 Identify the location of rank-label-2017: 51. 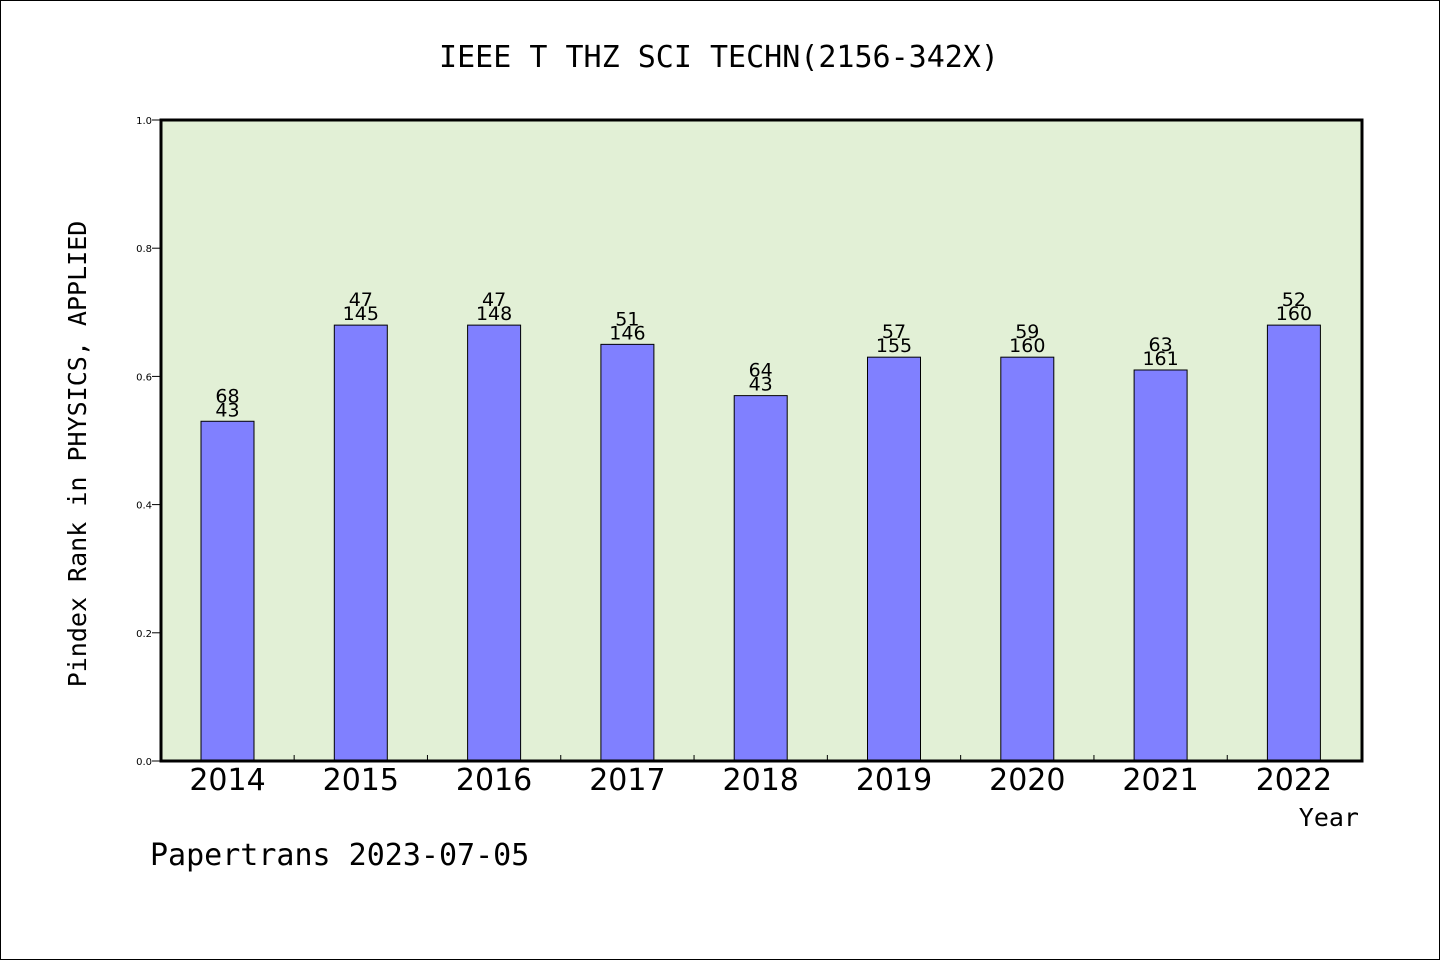
(627, 319).